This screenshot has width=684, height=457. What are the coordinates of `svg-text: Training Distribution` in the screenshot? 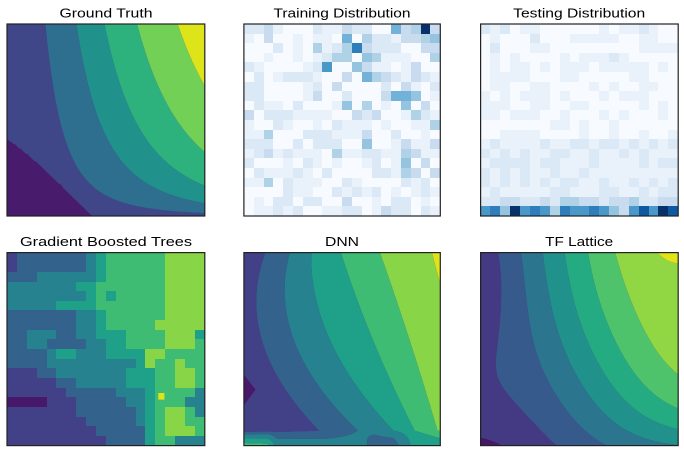 It's located at (342, 13).